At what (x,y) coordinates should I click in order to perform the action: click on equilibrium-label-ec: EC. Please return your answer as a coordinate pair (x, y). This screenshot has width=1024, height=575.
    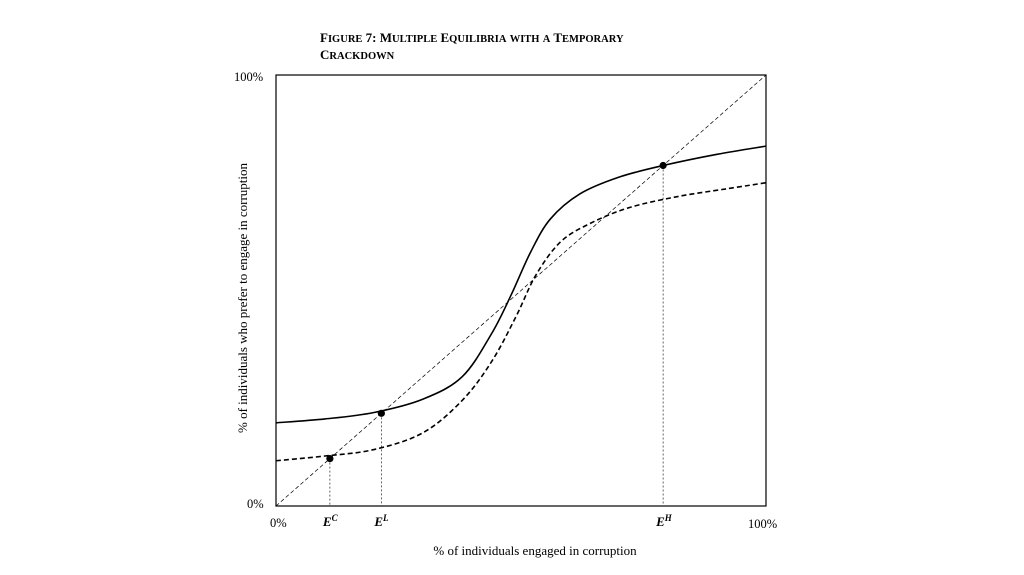
    Looking at the image, I should click on (330, 521).